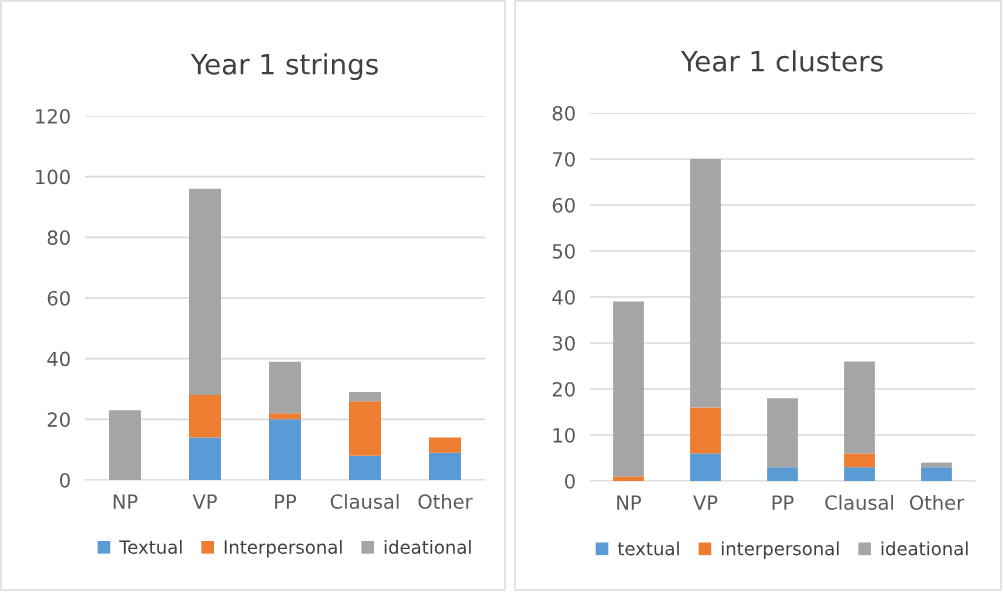 The width and height of the screenshot is (1003, 592). Describe the element at coordinates (283, 548) in the screenshot. I see `legend-label: Interpersonal` at that location.